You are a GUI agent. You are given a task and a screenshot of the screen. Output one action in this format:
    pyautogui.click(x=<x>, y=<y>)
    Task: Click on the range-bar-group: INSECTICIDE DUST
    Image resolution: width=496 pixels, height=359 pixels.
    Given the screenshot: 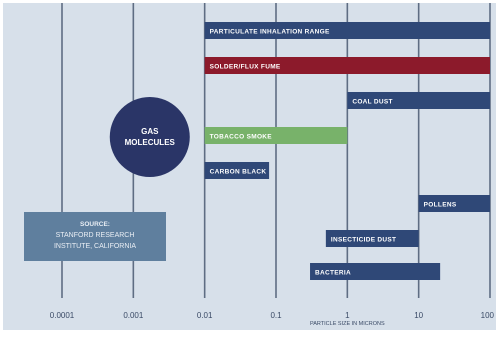 What is the action you would take?
    pyautogui.click(x=372, y=238)
    